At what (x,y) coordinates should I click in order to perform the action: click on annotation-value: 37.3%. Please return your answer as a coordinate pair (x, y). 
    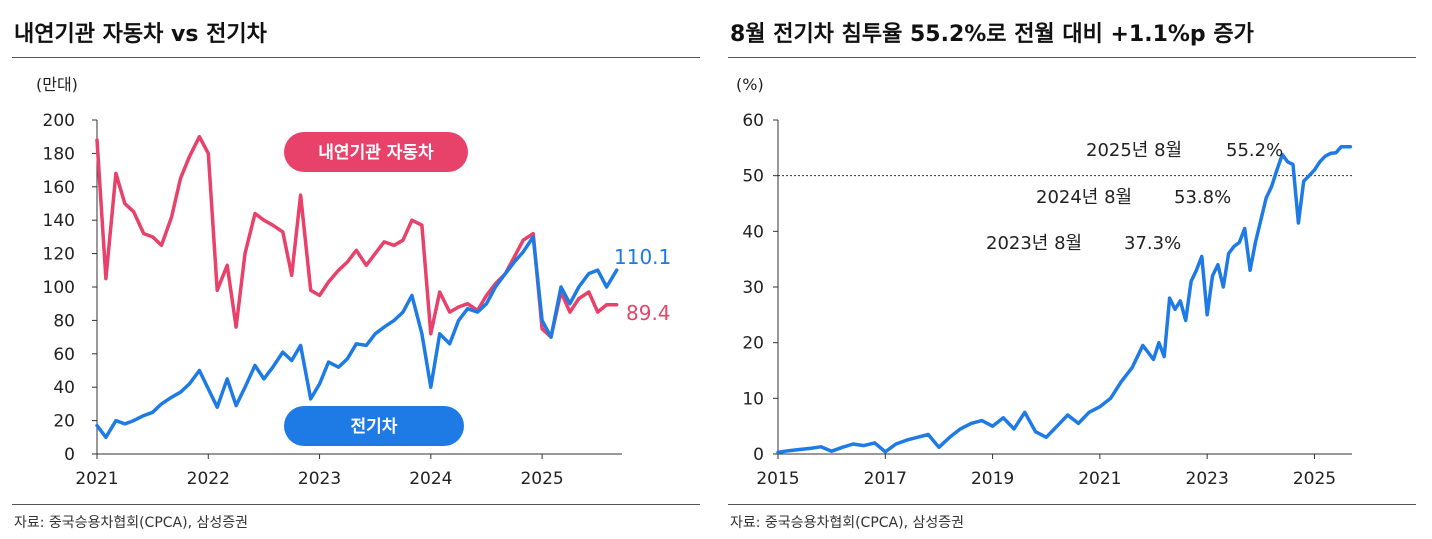
    Looking at the image, I should click on (1152, 243).